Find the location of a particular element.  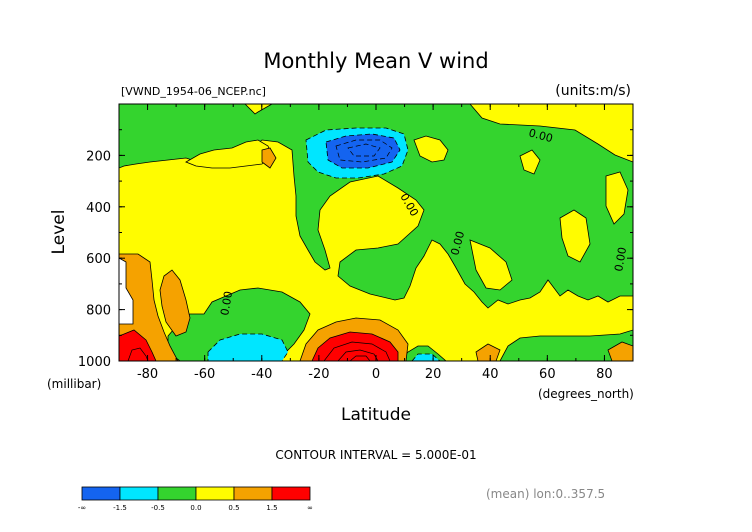

y-tick-label: 400 is located at coordinates (98, 208).